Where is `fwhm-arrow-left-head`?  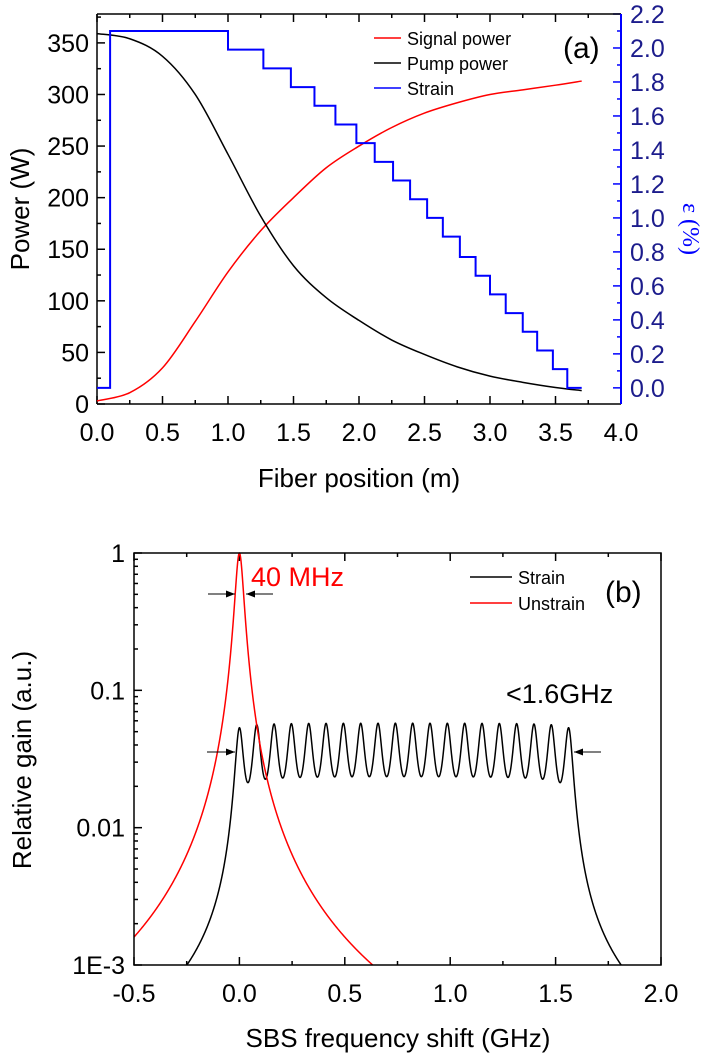
fwhm-arrow-left-head is located at coordinates (230, 594).